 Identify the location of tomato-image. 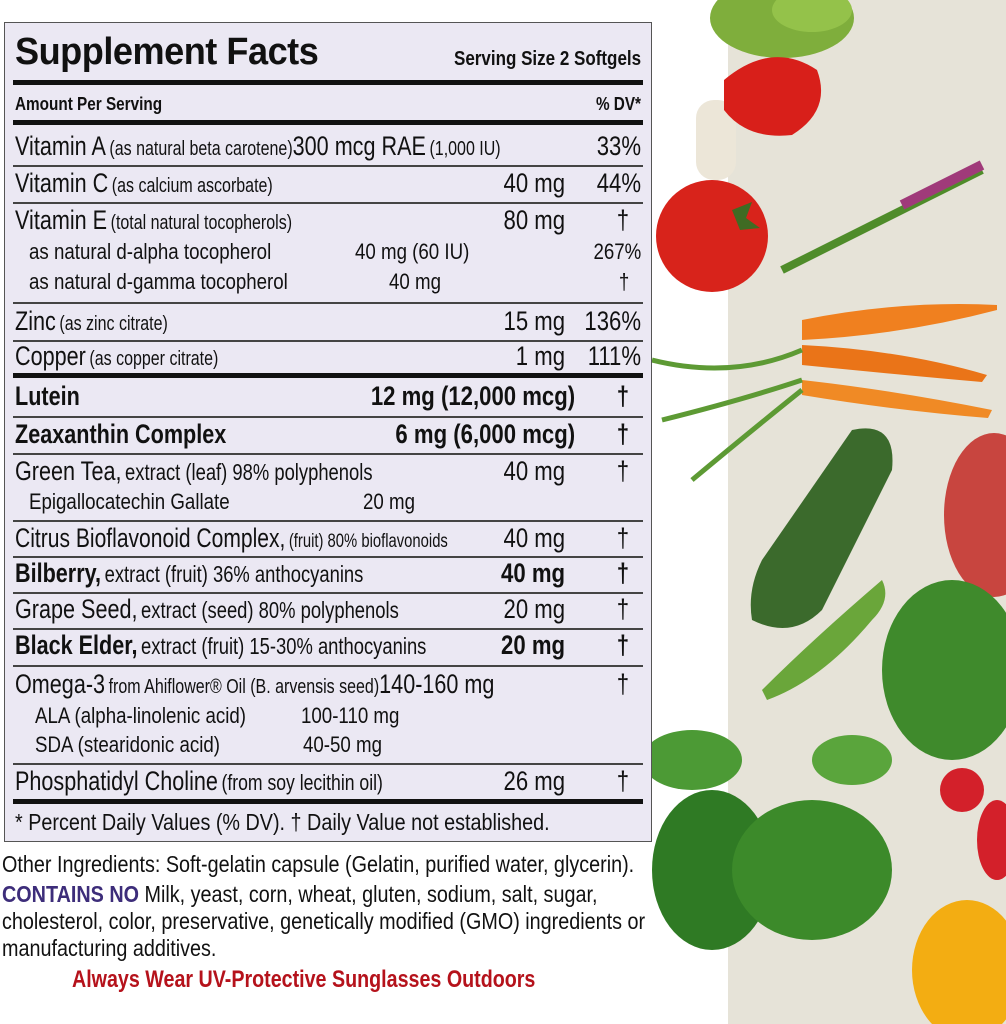
(712, 236).